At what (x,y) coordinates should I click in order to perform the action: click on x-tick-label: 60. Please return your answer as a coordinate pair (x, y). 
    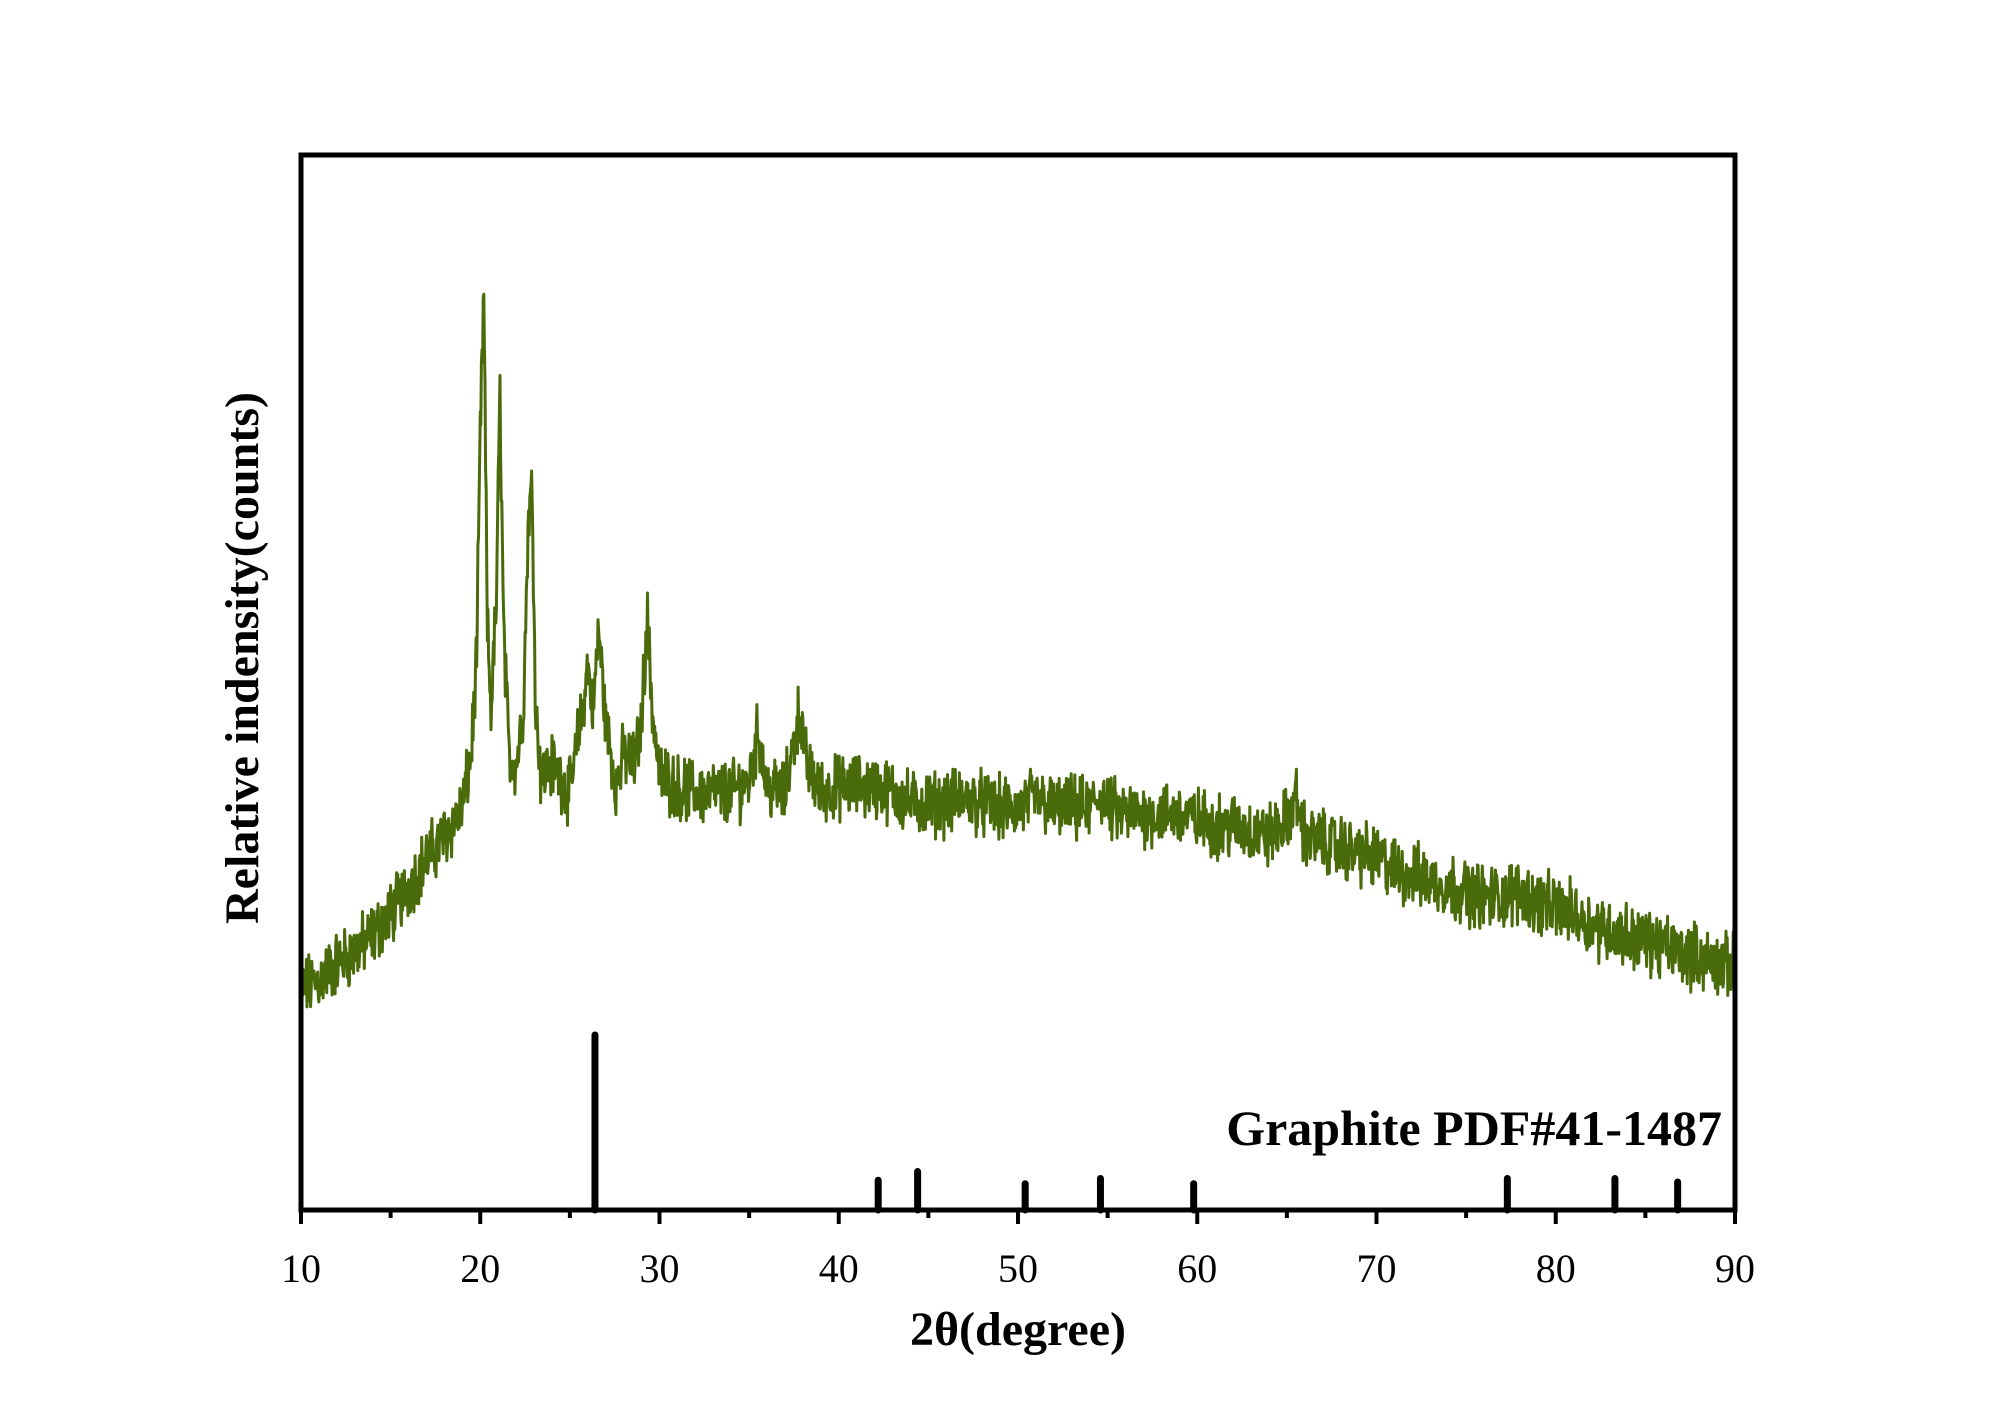
    Looking at the image, I should click on (1197, 1268).